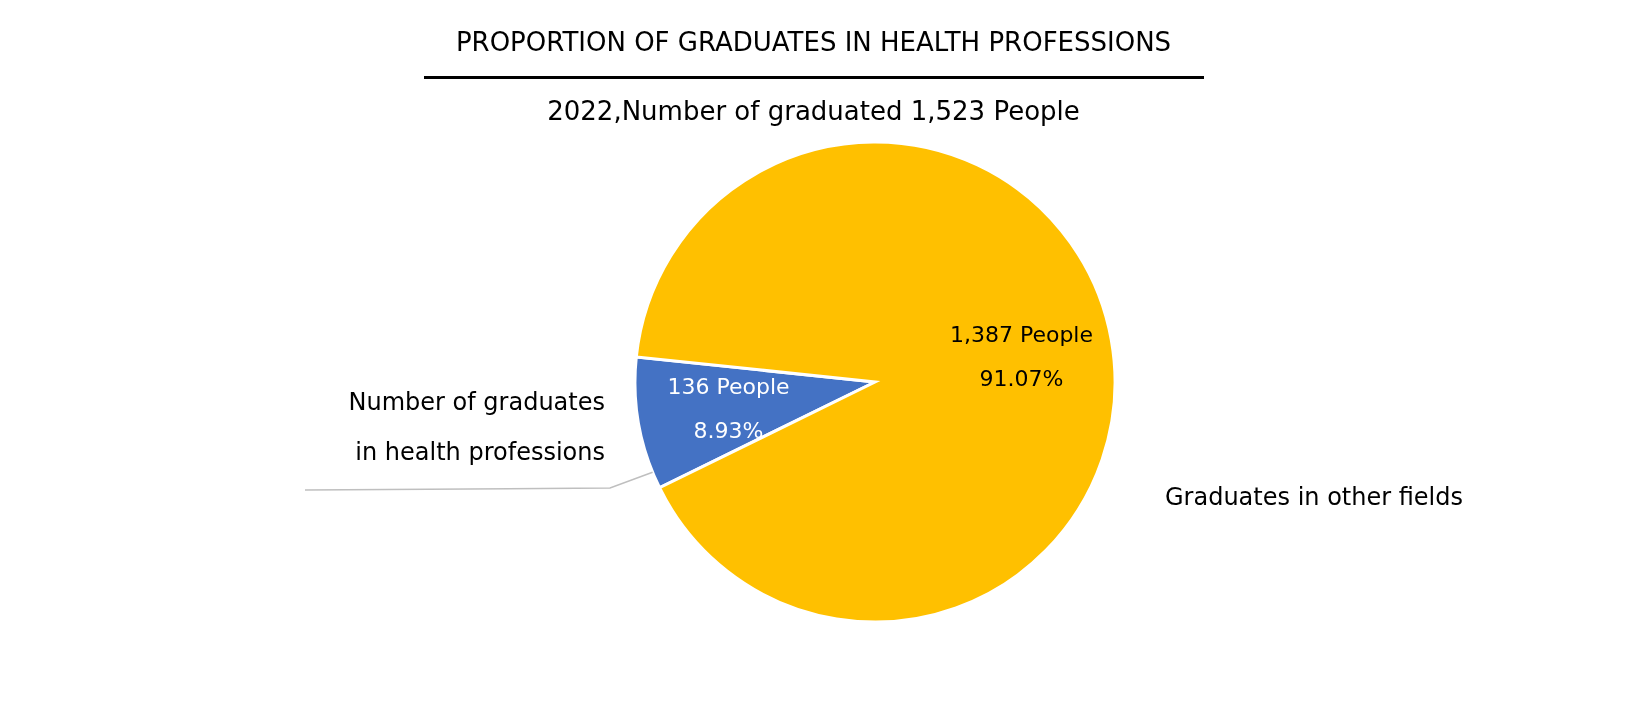  I want to click on data-label: 136 People 8.93%, so click(728, 408).